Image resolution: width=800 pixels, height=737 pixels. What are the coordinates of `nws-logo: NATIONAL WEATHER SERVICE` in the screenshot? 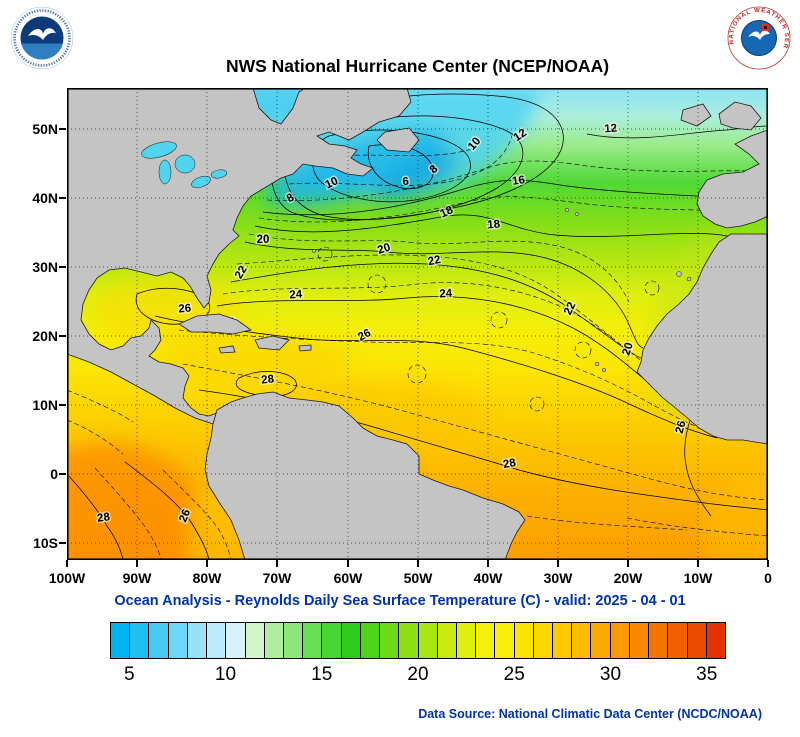 It's located at (759, 38).